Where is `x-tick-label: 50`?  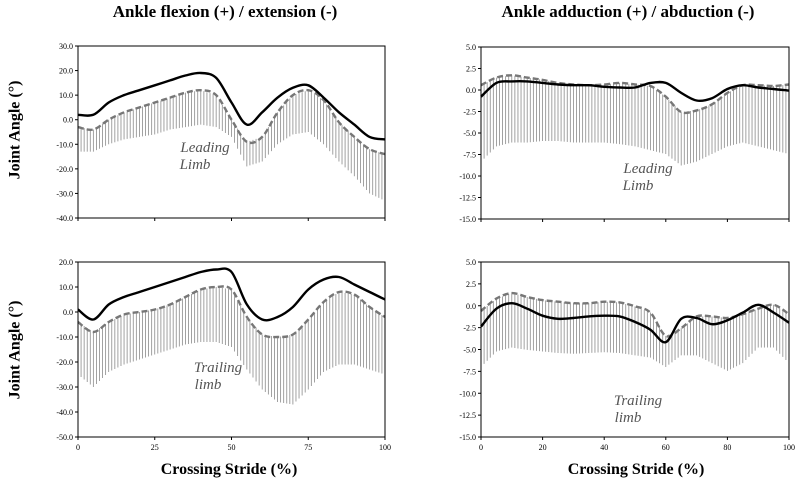
x-tick-label: 50 is located at coordinates (232, 447).